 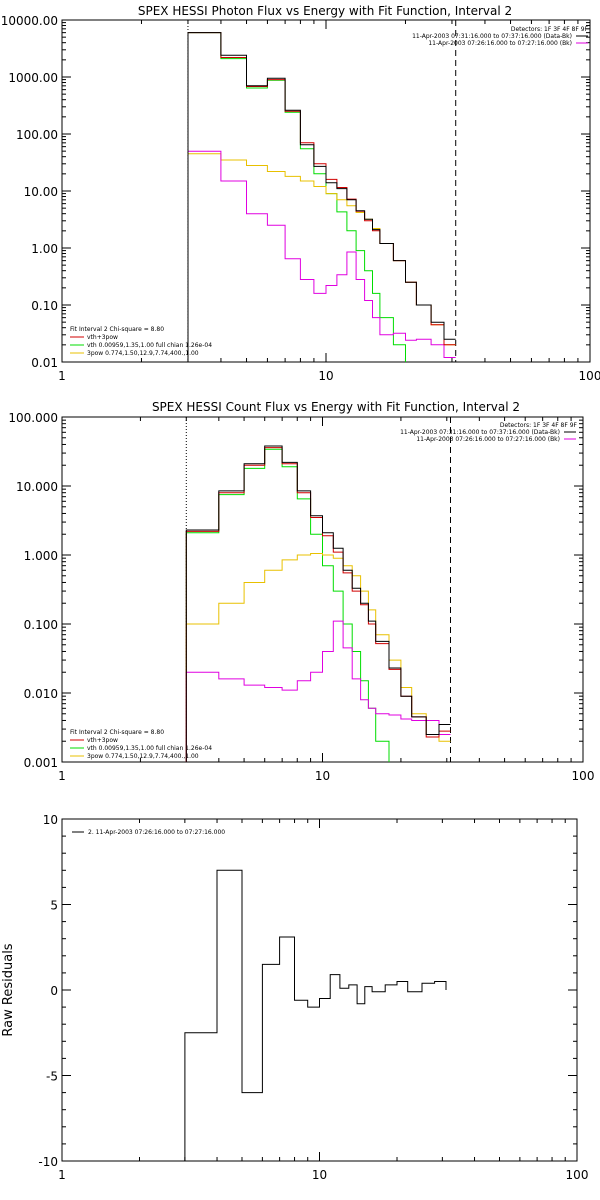 I want to click on residual-series, so click(x=315, y=1015).